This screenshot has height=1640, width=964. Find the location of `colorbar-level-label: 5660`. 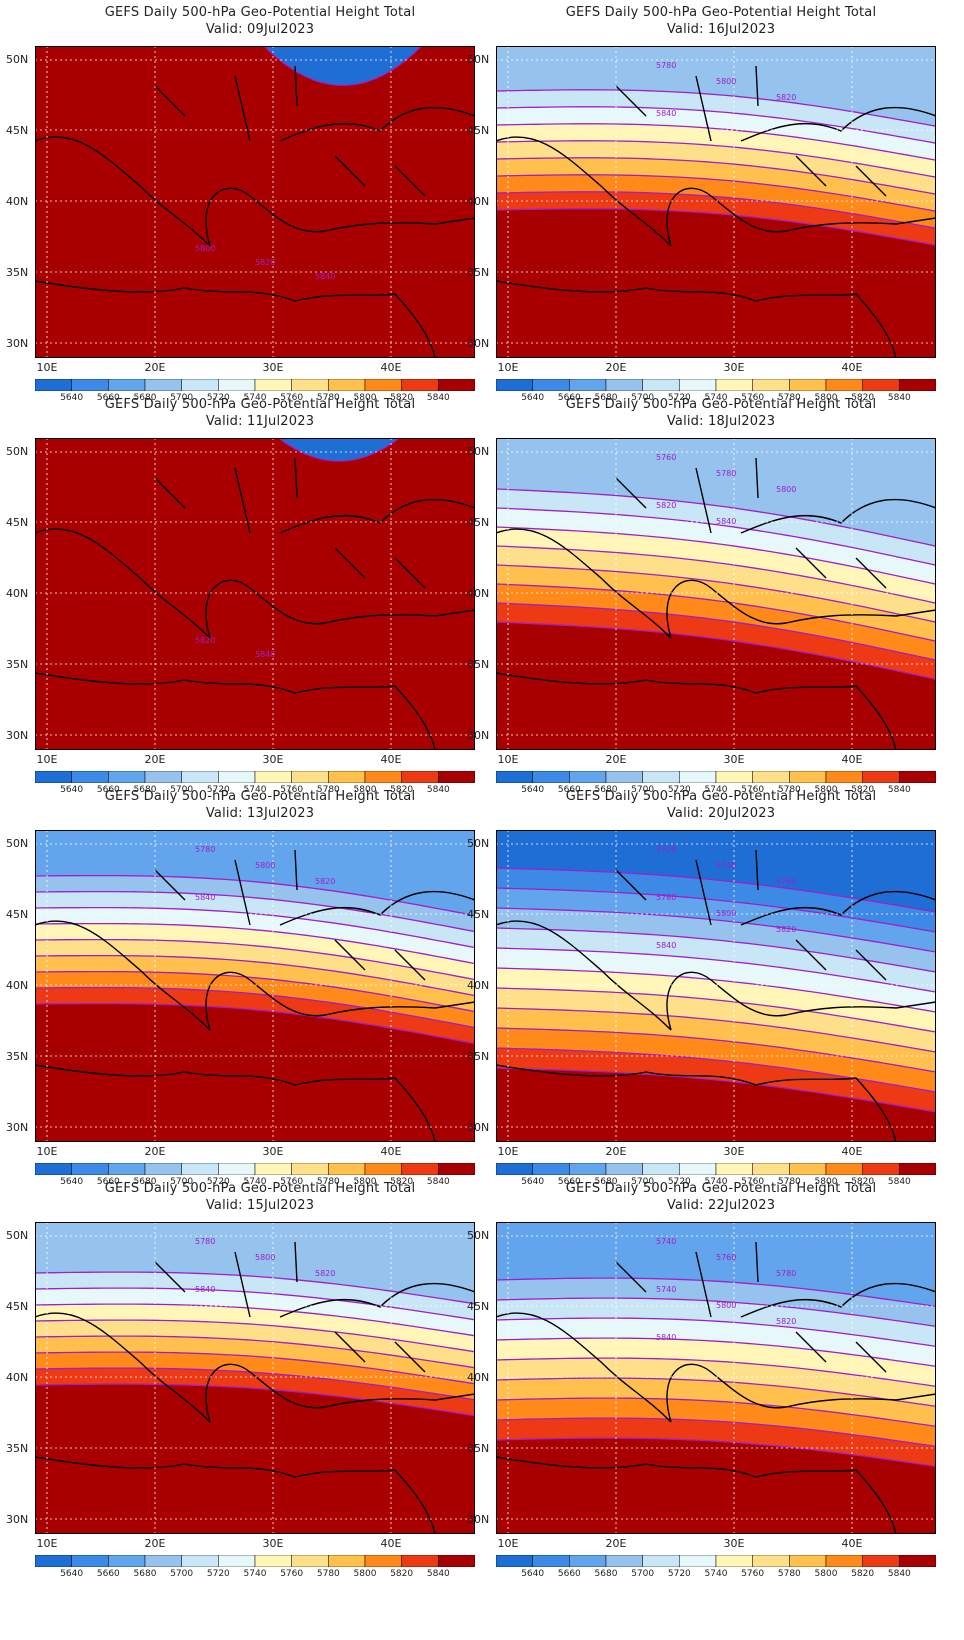

colorbar-level-label: 5660 is located at coordinates (108, 398).